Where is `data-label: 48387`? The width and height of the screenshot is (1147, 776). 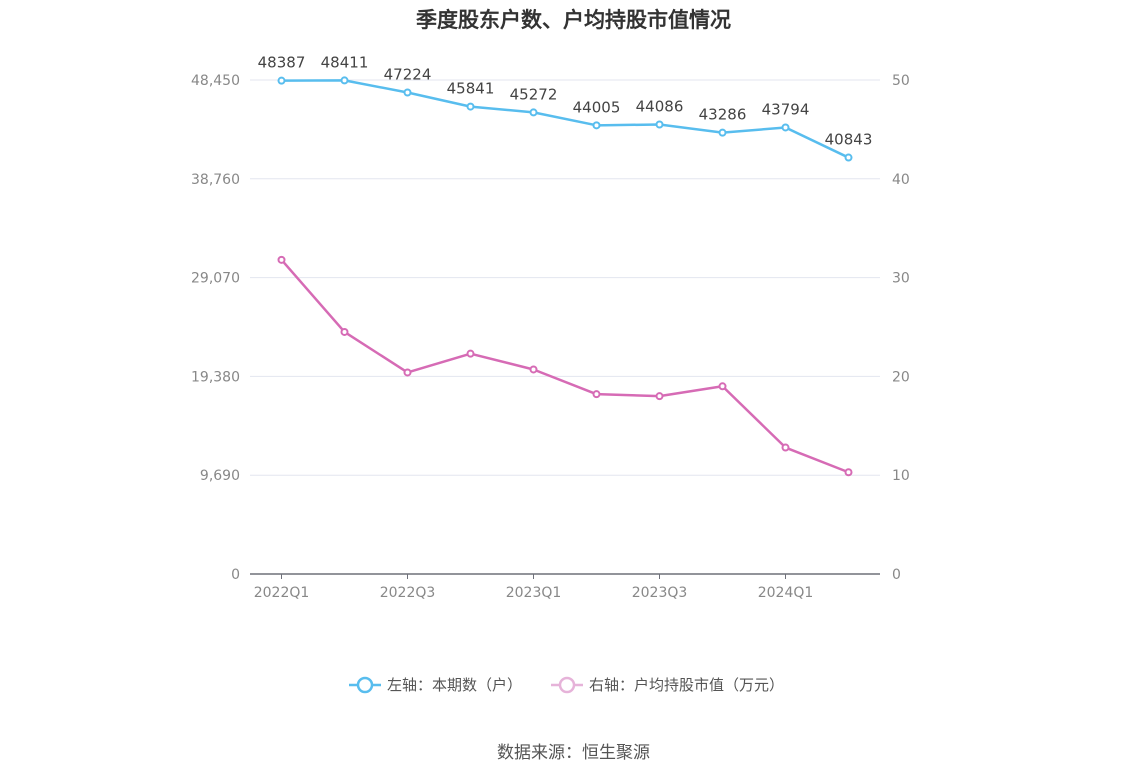 data-label: 48387 is located at coordinates (282, 63).